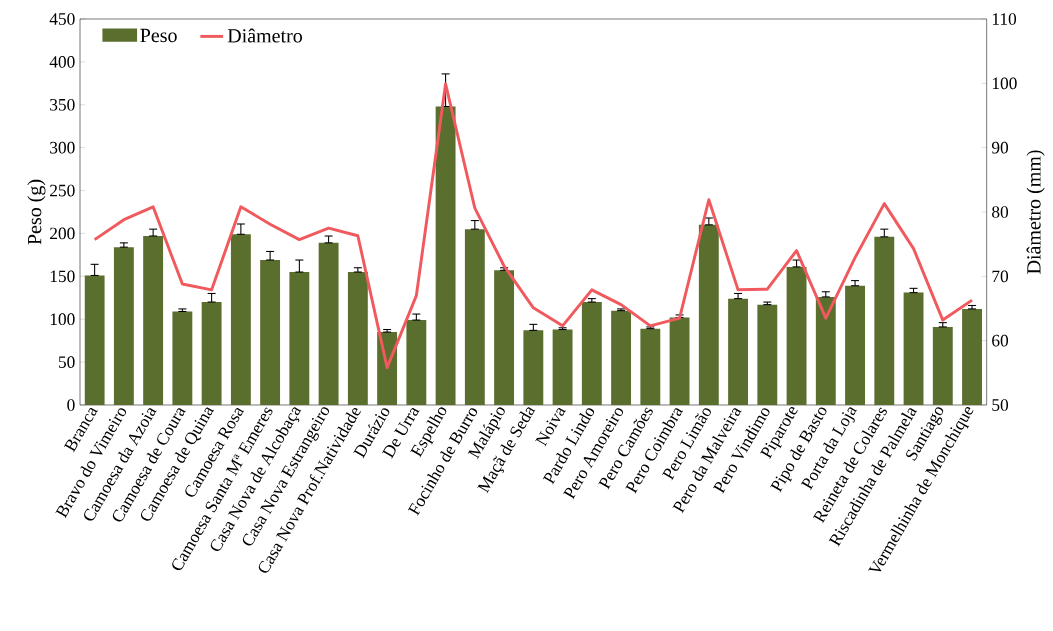  Describe the element at coordinates (62, 104) in the screenshot. I see `y-tick-label: 350` at that location.